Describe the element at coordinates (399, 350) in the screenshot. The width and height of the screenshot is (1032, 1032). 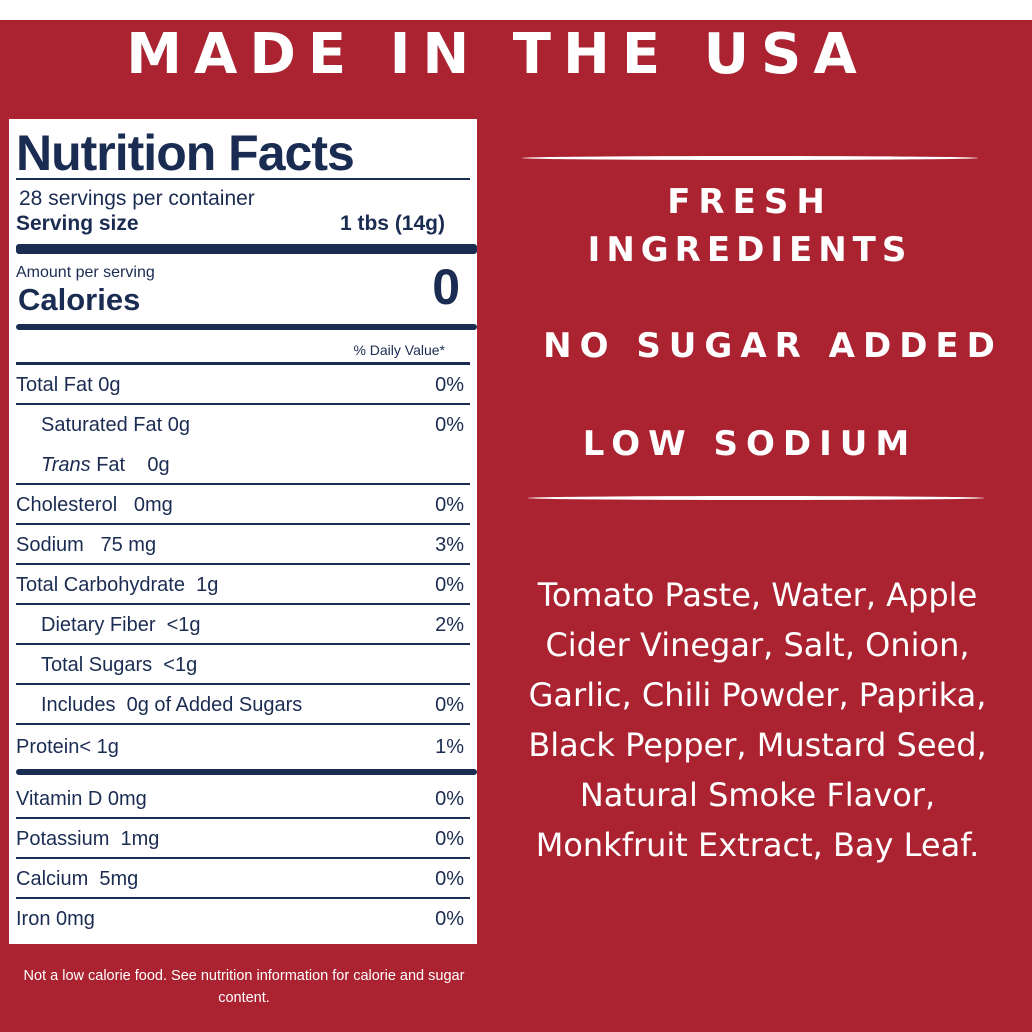
I see `daily-value-header: % Daily Value*` at that location.